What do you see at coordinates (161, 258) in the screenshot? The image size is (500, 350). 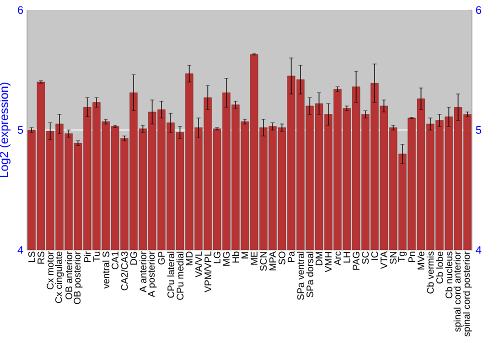 I see `x-tick-label: GP` at bounding box center [161, 258].